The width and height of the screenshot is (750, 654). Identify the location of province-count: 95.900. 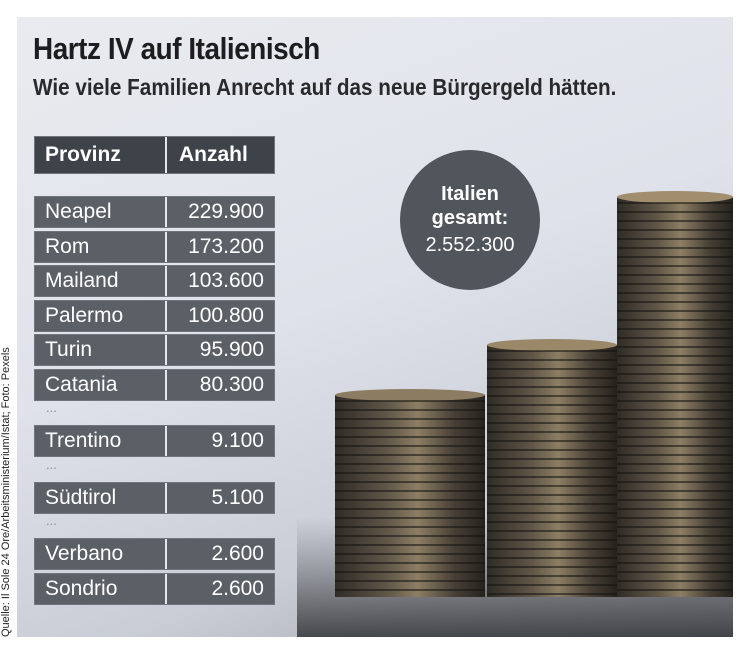
(231, 349).